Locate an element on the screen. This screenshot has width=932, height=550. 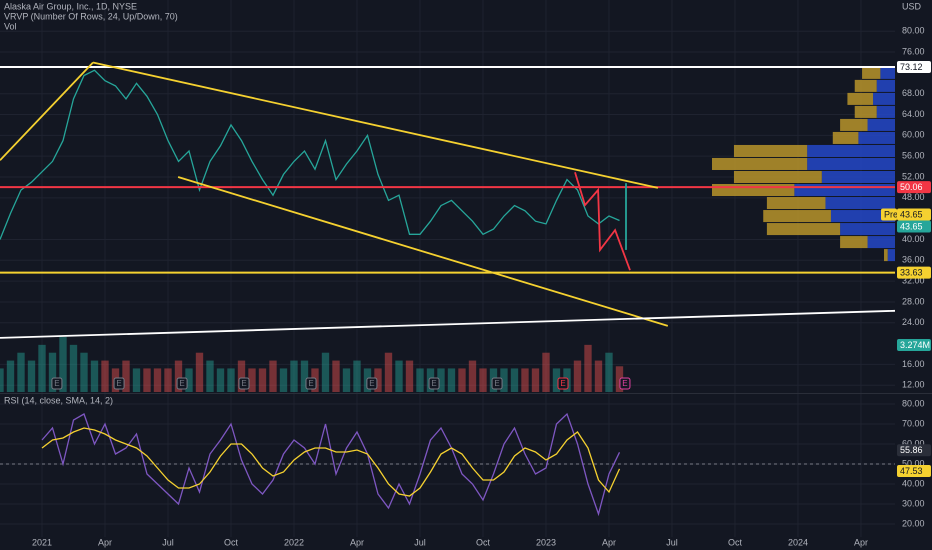
indicator-label: VRVP (Number Of Rows, 24, Up/Down, 70) is located at coordinates (91, 16).